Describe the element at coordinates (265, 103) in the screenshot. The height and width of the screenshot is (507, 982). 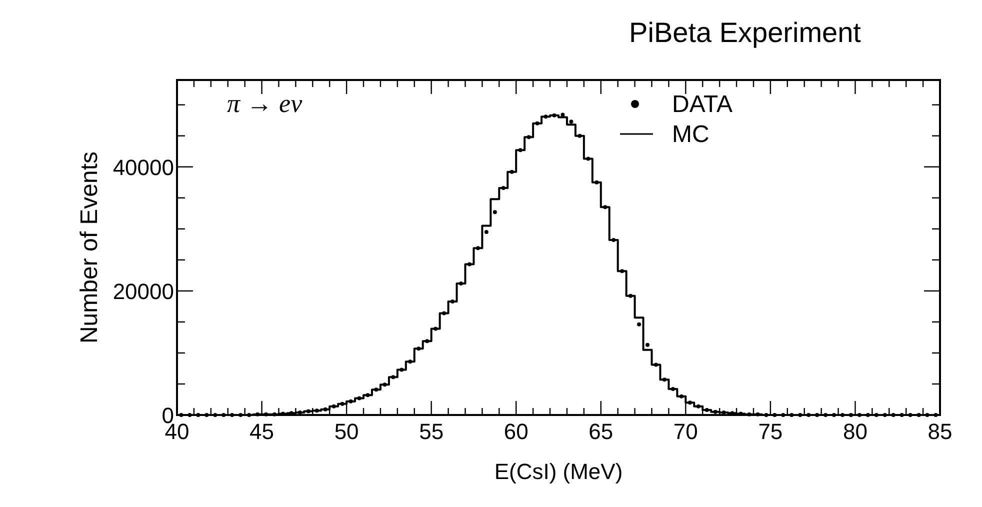
I see `annotation: π → eν` at that location.